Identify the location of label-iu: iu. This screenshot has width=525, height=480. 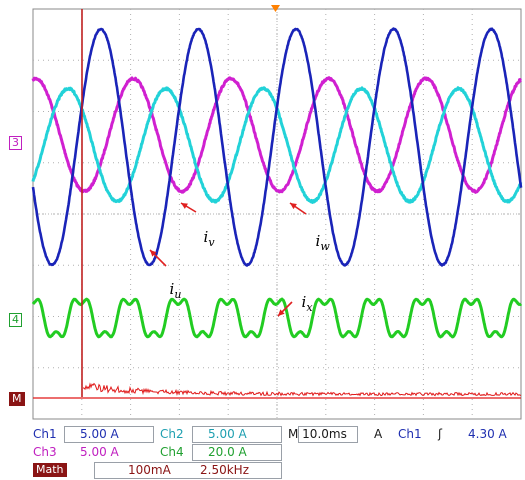
(171, 284).